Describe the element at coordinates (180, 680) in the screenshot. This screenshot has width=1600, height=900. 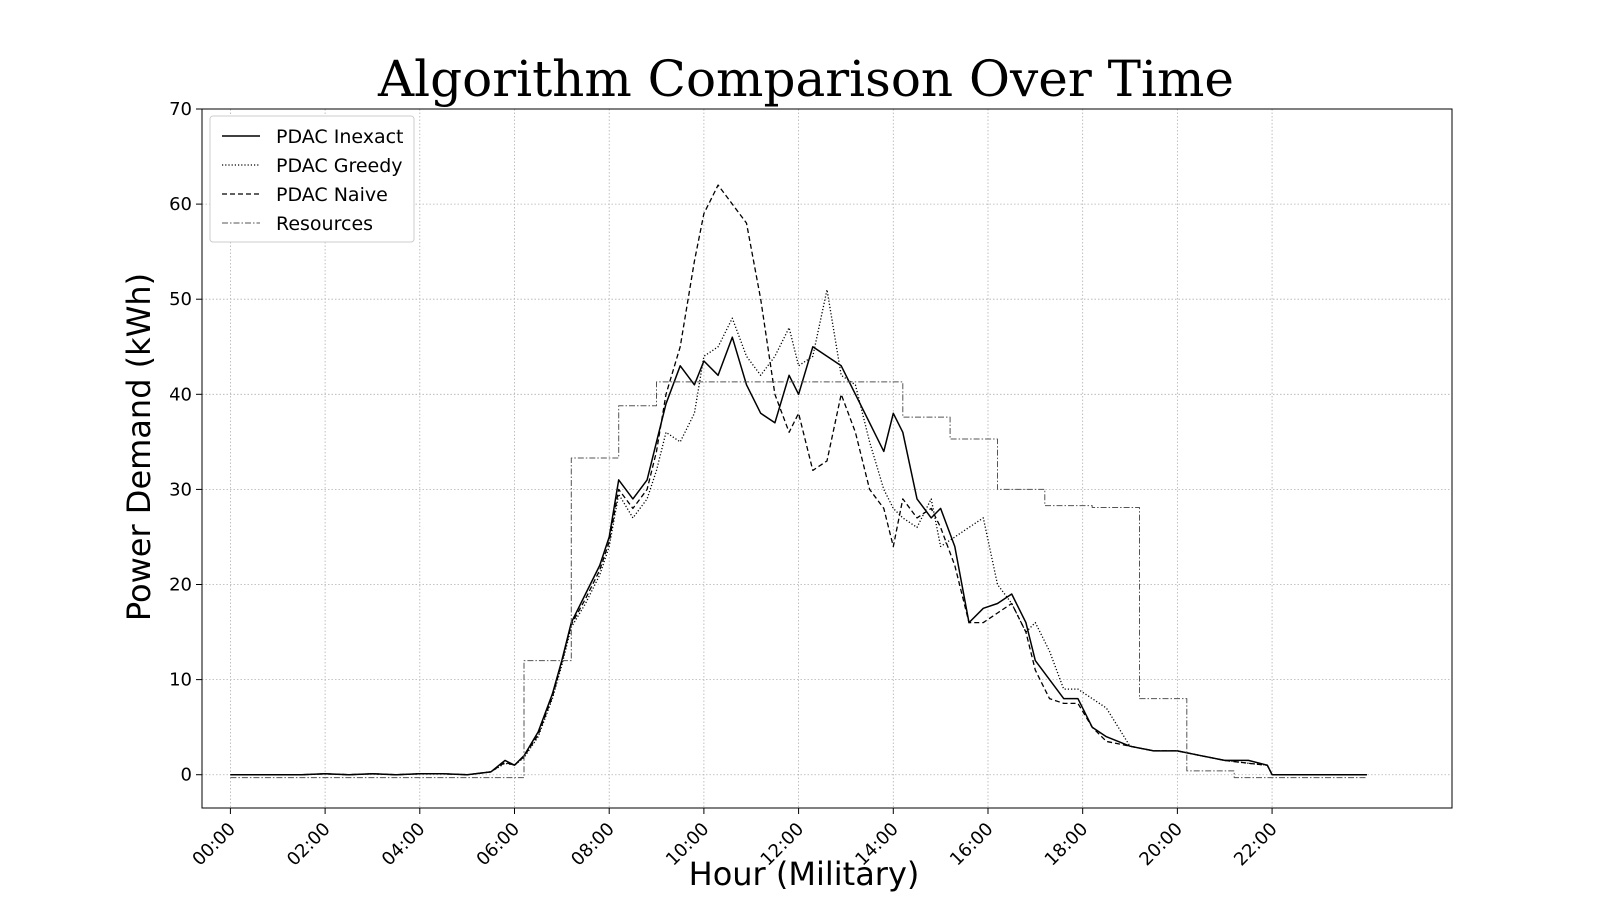
I see `y-tick-label: 10` at that location.